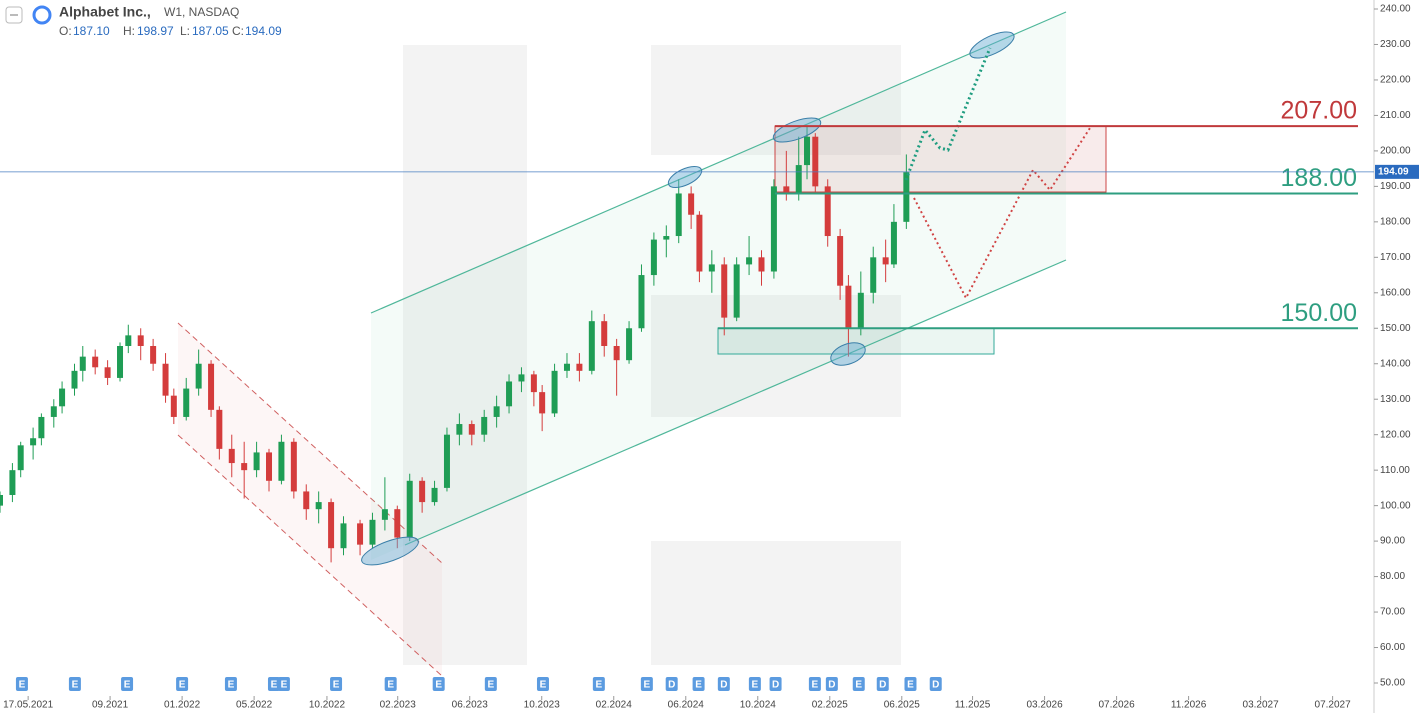 This screenshot has width=1426, height=718. What do you see at coordinates (1395, 151) in the screenshot?
I see `y-tick-label: 200.00` at bounding box center [1395, 151].